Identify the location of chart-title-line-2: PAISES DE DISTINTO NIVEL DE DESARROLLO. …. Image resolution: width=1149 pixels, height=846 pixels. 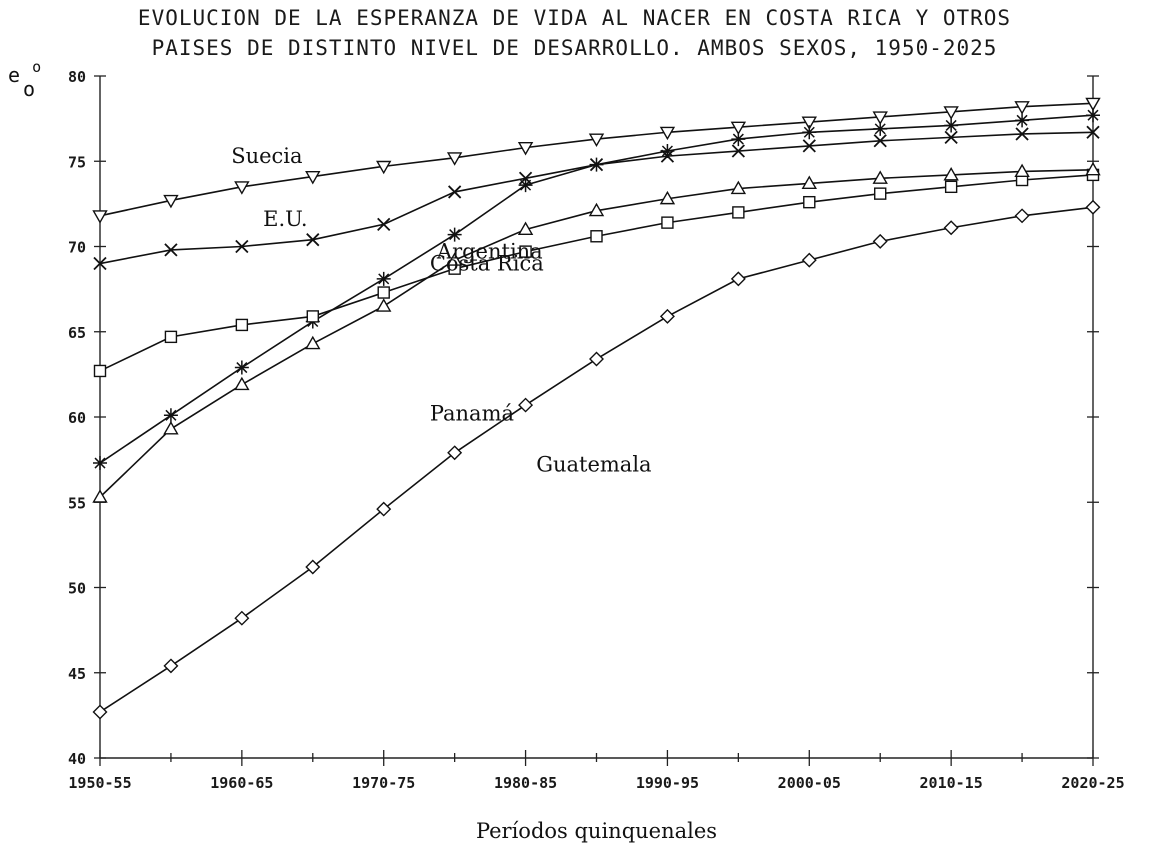
(574, 48).